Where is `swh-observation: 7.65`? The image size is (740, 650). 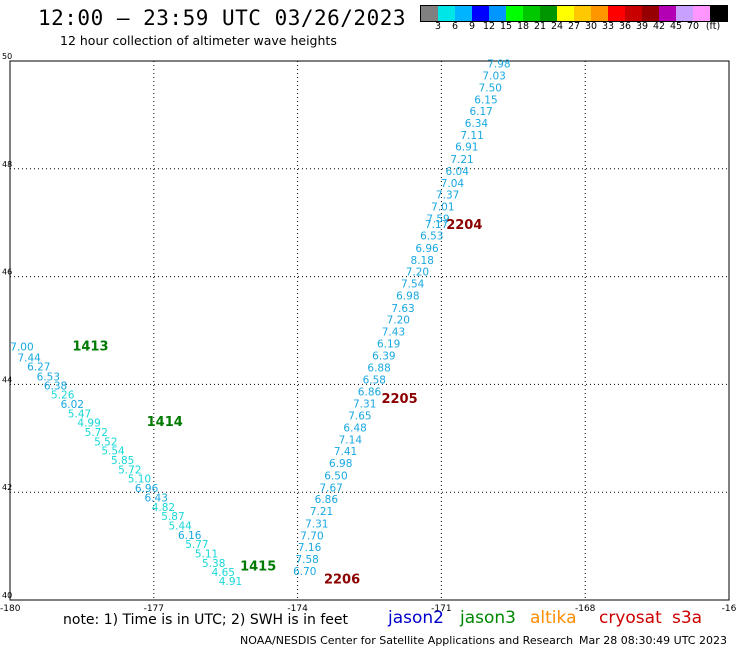 swh-observation: 7.65 is located at coordinates (359, 417).